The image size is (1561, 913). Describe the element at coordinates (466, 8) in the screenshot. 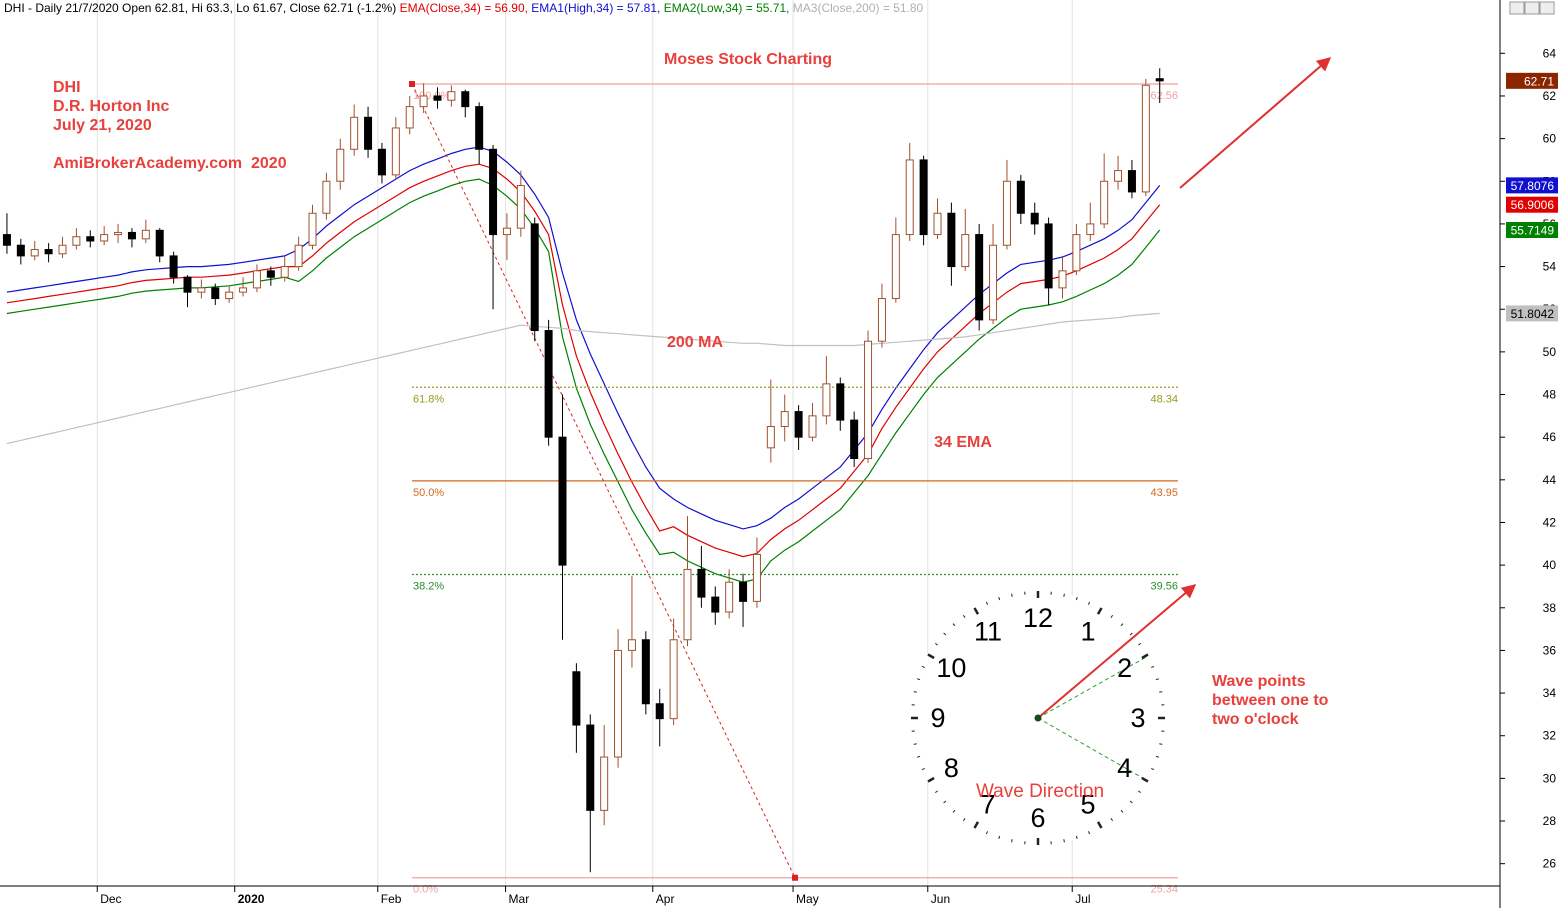

I see `header-part: EMA(Close,34) = 56.90,` at that location.